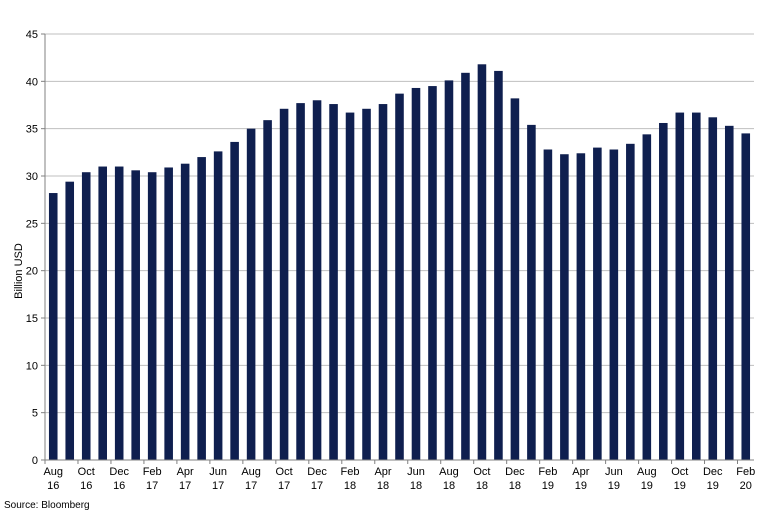  What do you see at coordinates (32, 224) in the screenshot?
I see `y-tick-label: 25` at bounding box center [32, 224].